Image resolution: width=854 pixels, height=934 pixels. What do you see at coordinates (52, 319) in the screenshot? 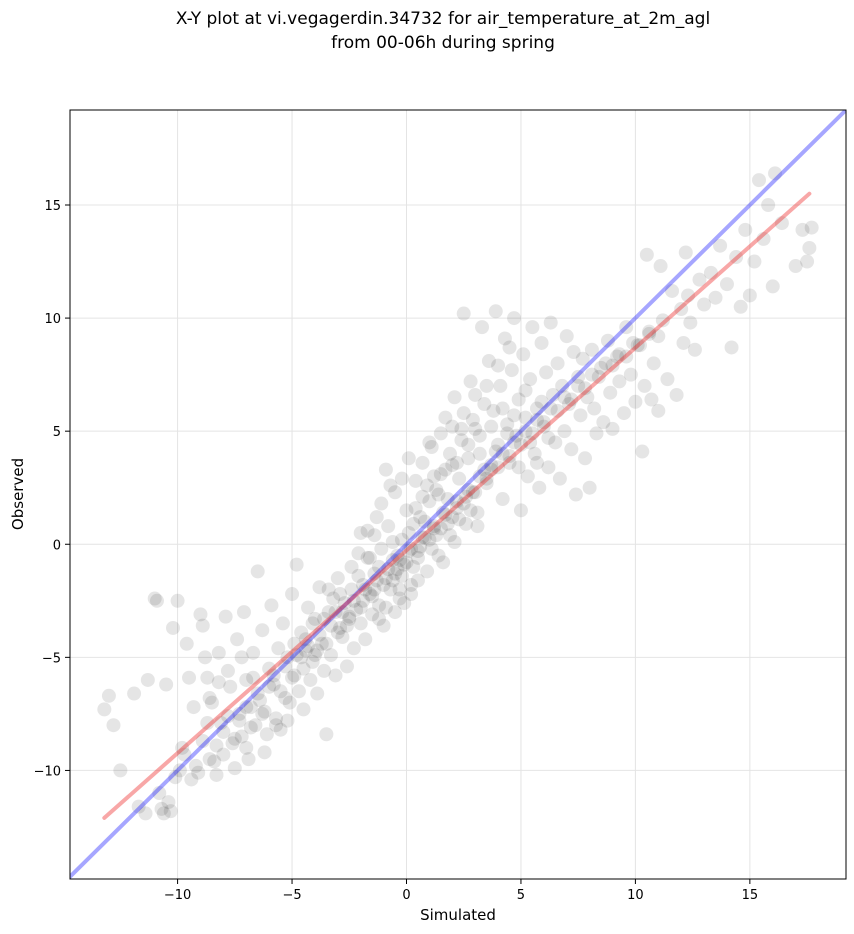
I see `y-tick-label: 10` at bounding box center [52, 319].